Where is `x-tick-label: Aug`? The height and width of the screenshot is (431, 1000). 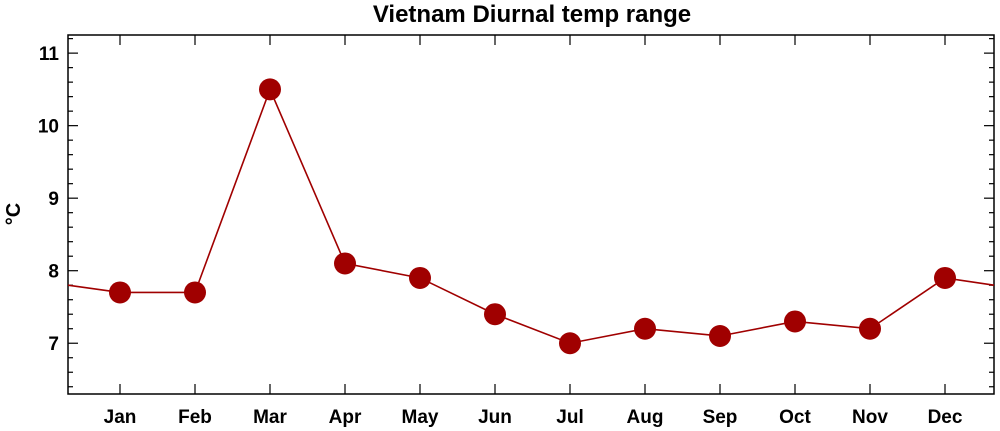 x-tick-label: Aug is located at coordinates (645, 417).